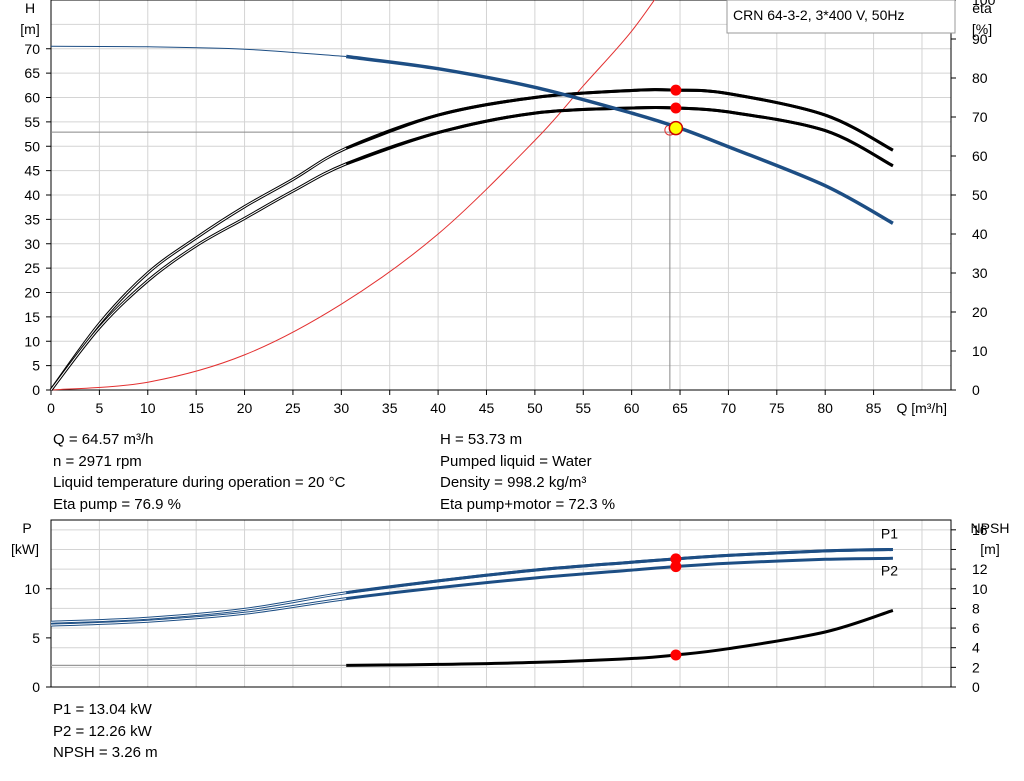 The height and width of the screenshot is (781, 1024). What do you see at coordinates (32, 98) in the screenshot?
I see `y-left-tick-label: 60` at bounding box center [32, 98].